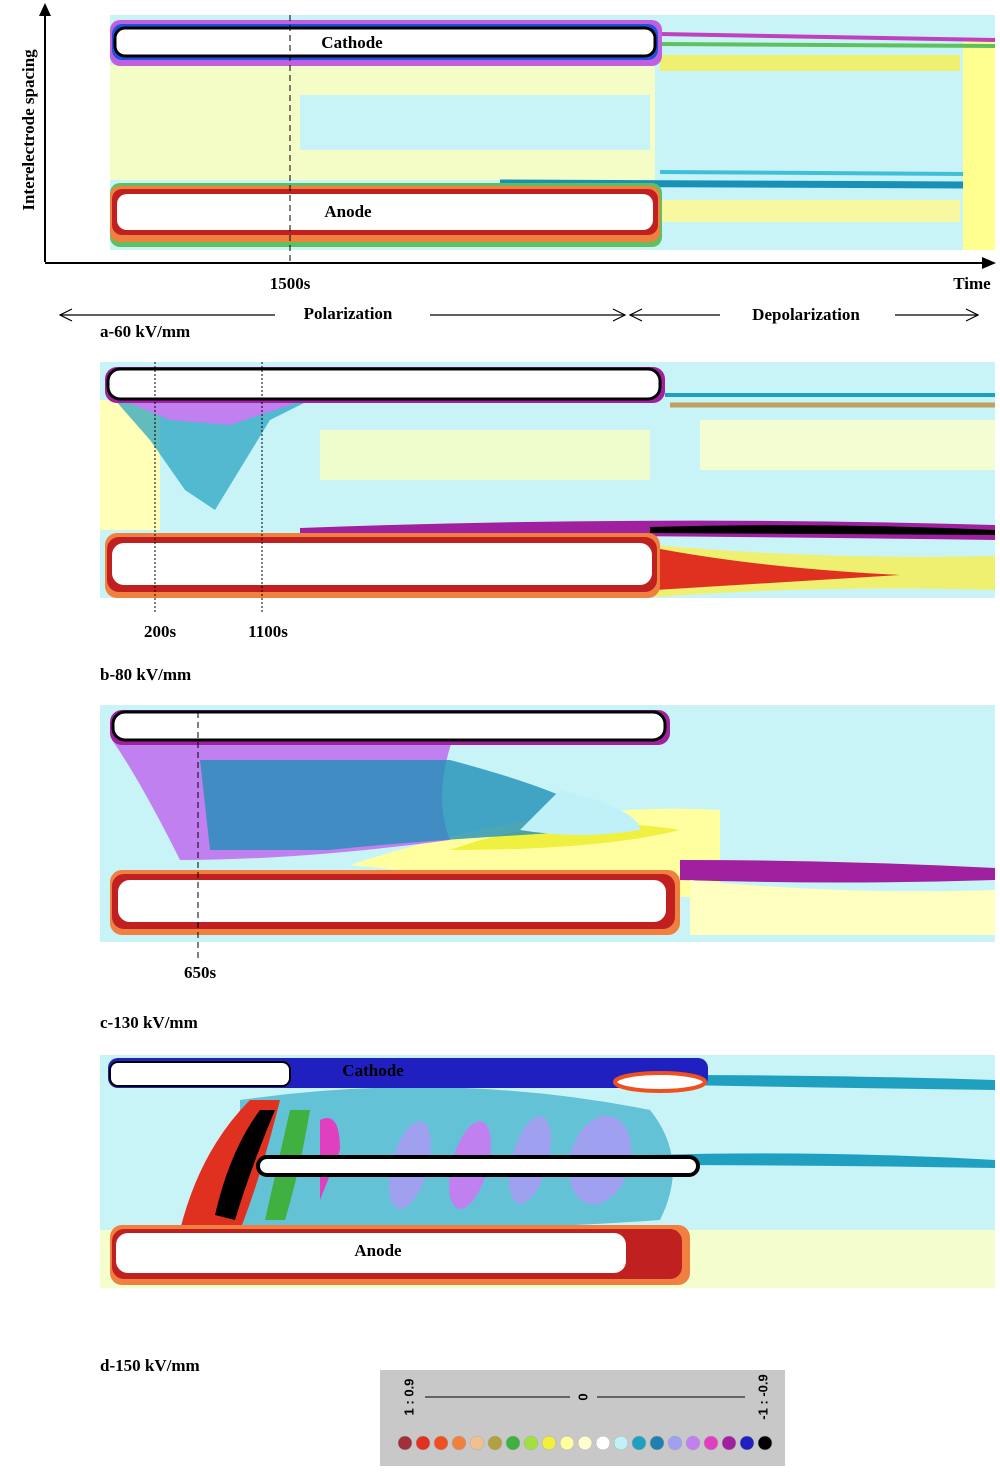  Describe the element at coordinates (582, 1396) in the screenshot. I see `scale-label: 0` at that location.